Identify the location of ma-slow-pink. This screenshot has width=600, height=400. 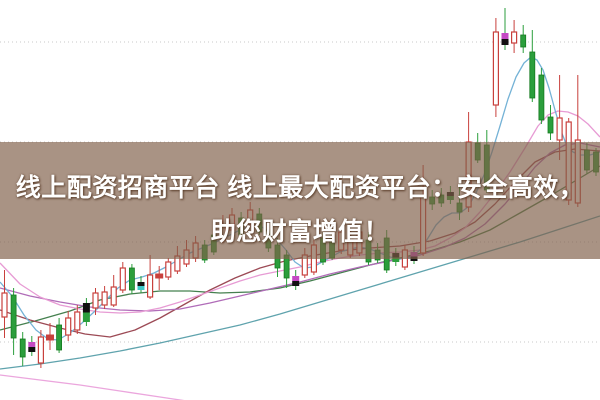
(92, 387).